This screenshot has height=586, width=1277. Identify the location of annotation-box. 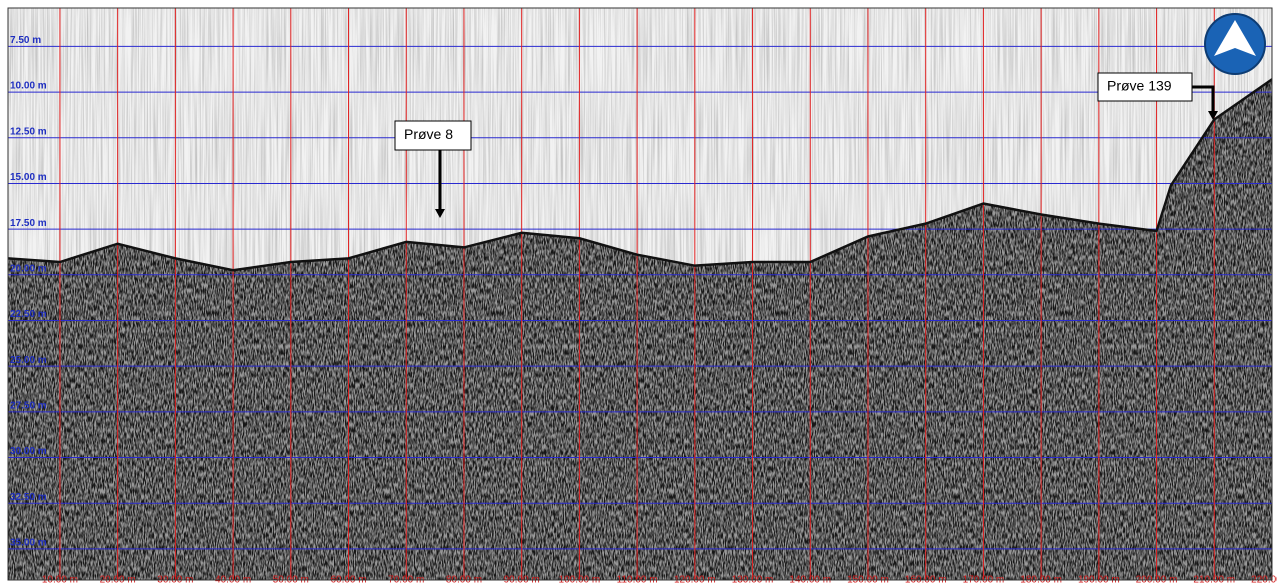
(433, 135).